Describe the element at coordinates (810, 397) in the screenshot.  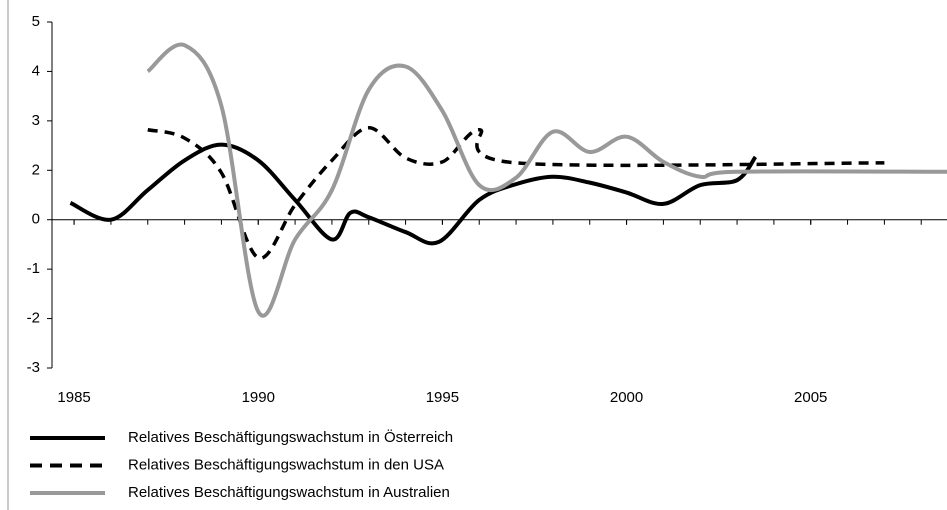
I see `x-tick-label: 2005` at that location.